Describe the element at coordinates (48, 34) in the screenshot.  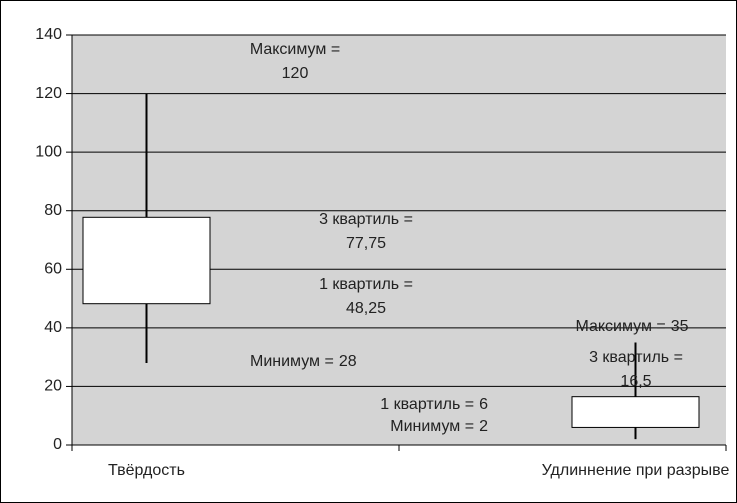
I see `y-tick-label: 140` at that location.